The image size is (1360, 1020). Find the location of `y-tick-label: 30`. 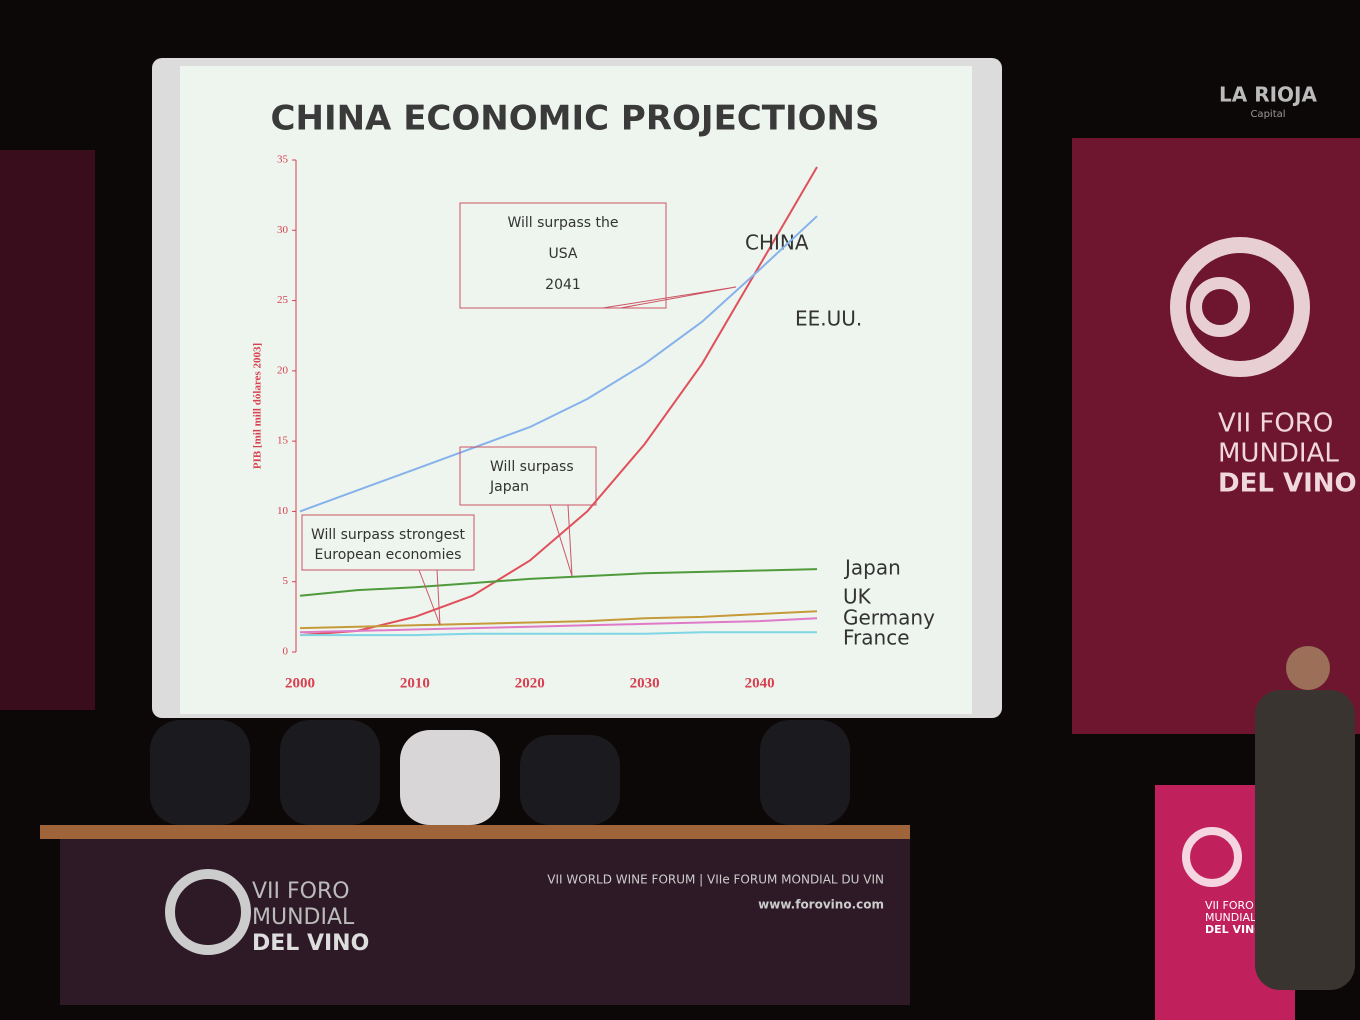

y-tick-label: 30 is located at coordinates (283, 230).